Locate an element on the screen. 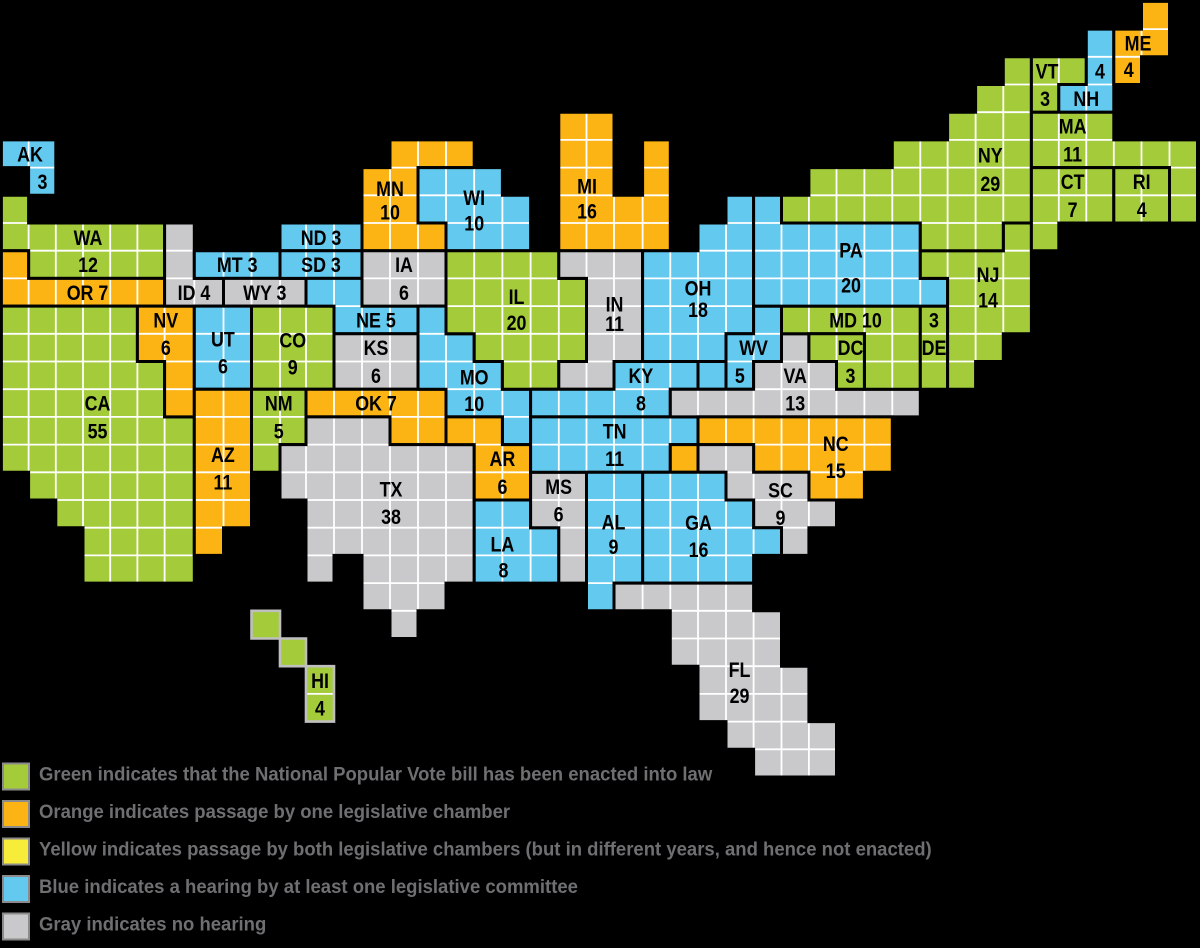 The image size is (1200, 948). svg-text: AZ is located at coordinates (223, 456).